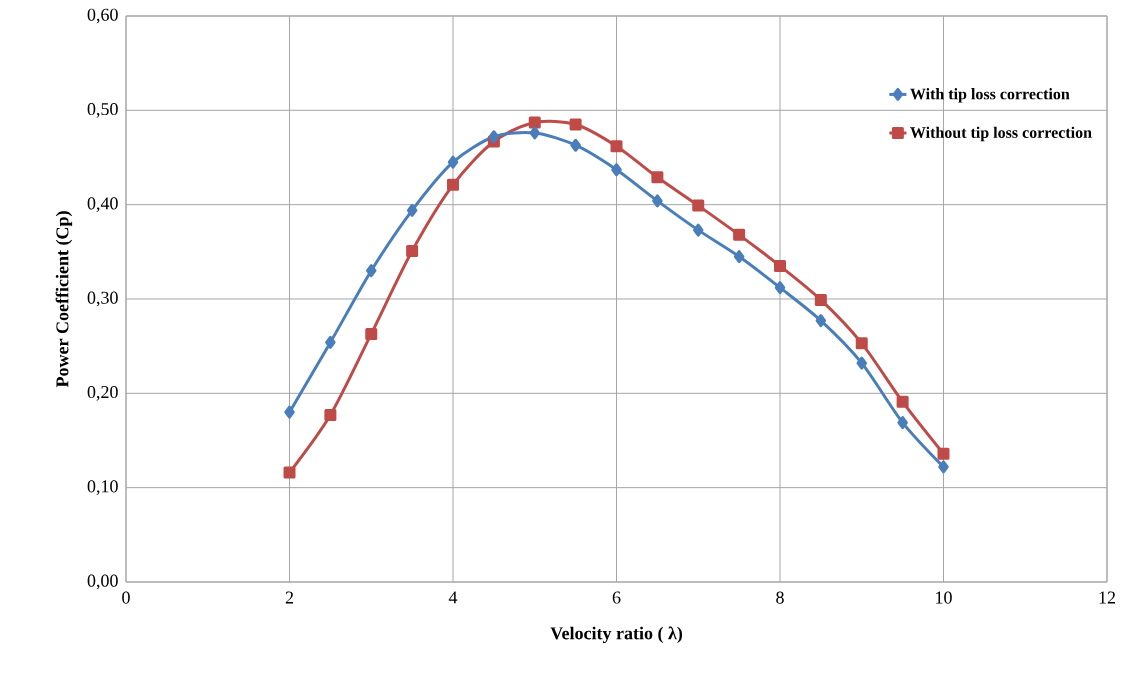  Describe the element at coordinates (102, 582) in the screenshot. I see `y-tick-label: 0,00` at that location.